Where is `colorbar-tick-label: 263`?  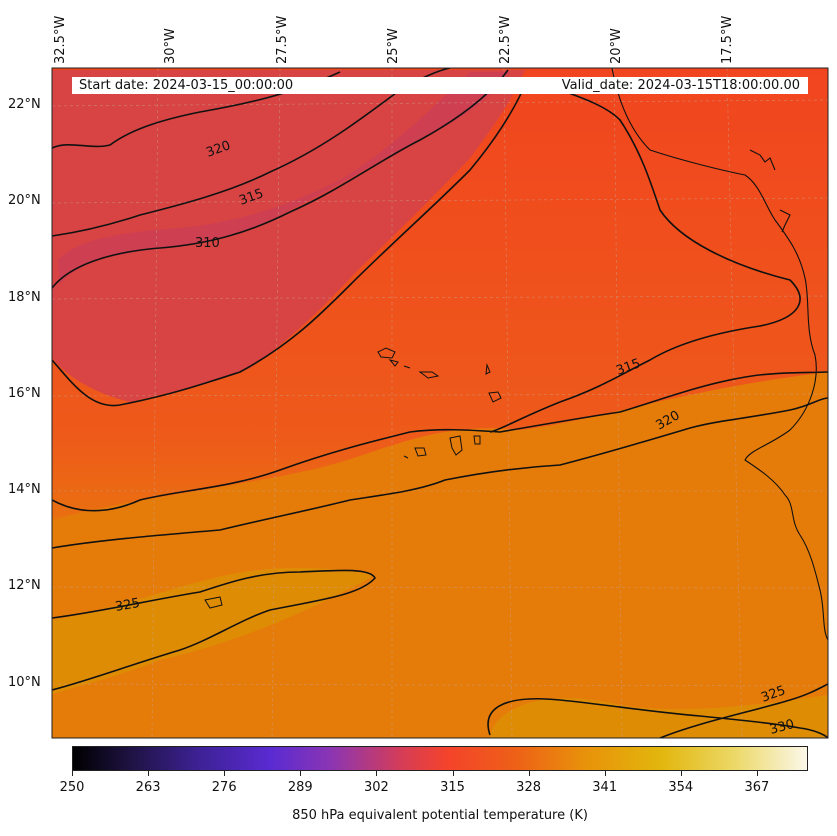 colorbar-tick-label: 263 is located at coordinates (148, 787).